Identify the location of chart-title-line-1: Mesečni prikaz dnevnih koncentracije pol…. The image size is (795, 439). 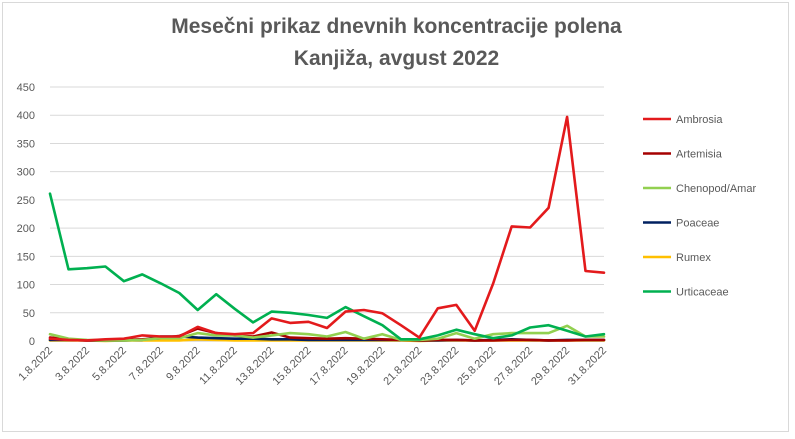
(396, 26).